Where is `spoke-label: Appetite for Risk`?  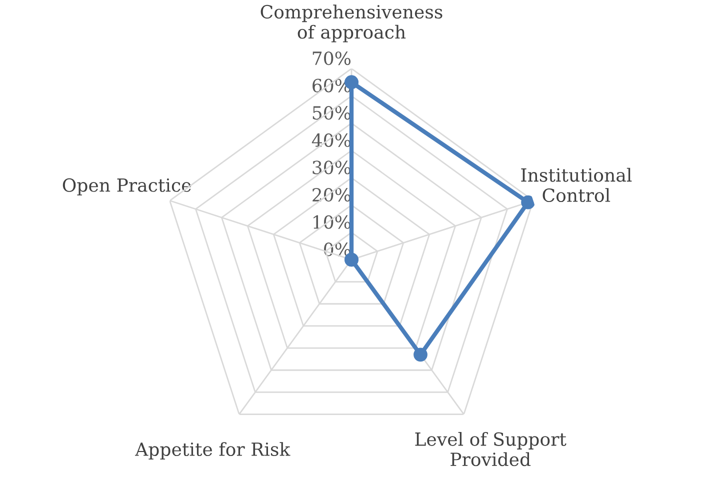
spoke-label: Appetite for Risk is located at coordinates (212, 451).